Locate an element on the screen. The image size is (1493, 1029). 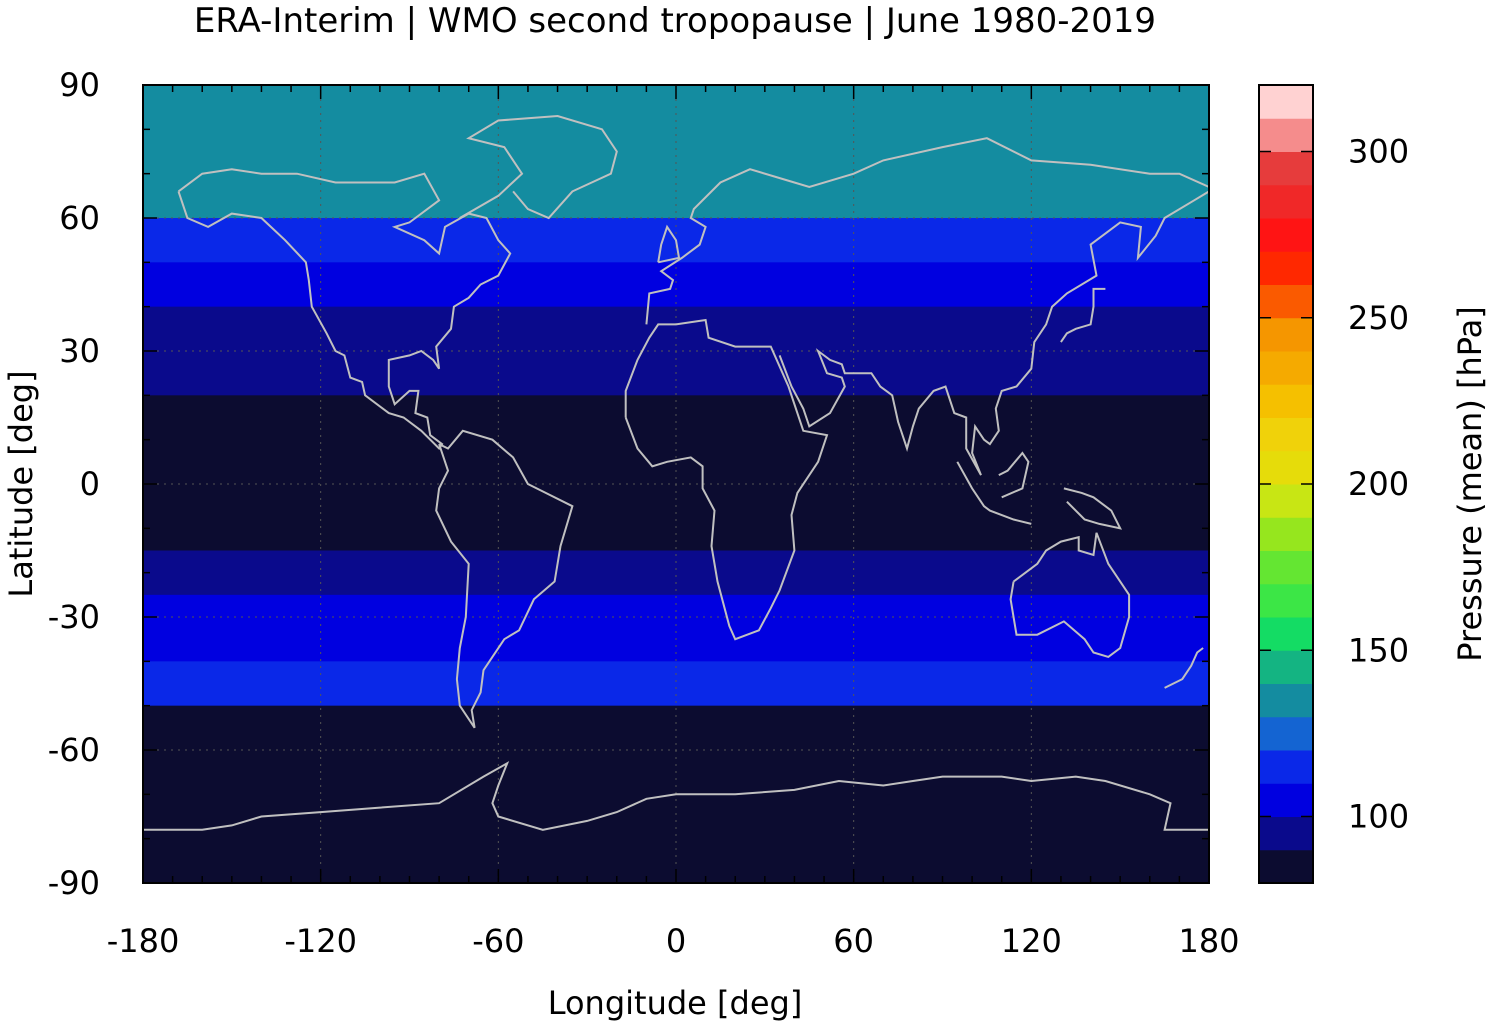
y-tick-label: 30 is located at coordinates (79, 351).